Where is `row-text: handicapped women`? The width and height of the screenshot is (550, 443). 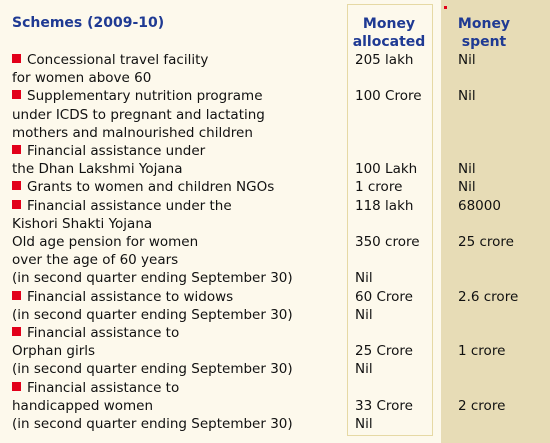 row-text: handicapped women is located at coordinates (82, 406).